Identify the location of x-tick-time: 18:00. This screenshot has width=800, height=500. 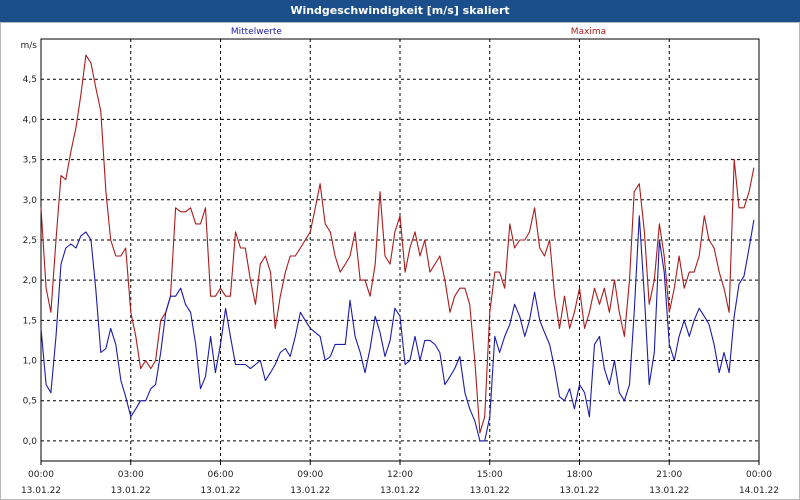
(580, 475).